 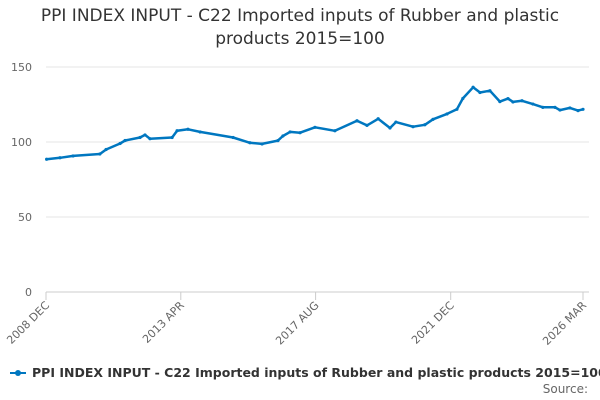 What do you see at coordinates (163, 322) in the screenshot?
I see `x-tick-label: 2013 APR` at bounding box center [163, 322].